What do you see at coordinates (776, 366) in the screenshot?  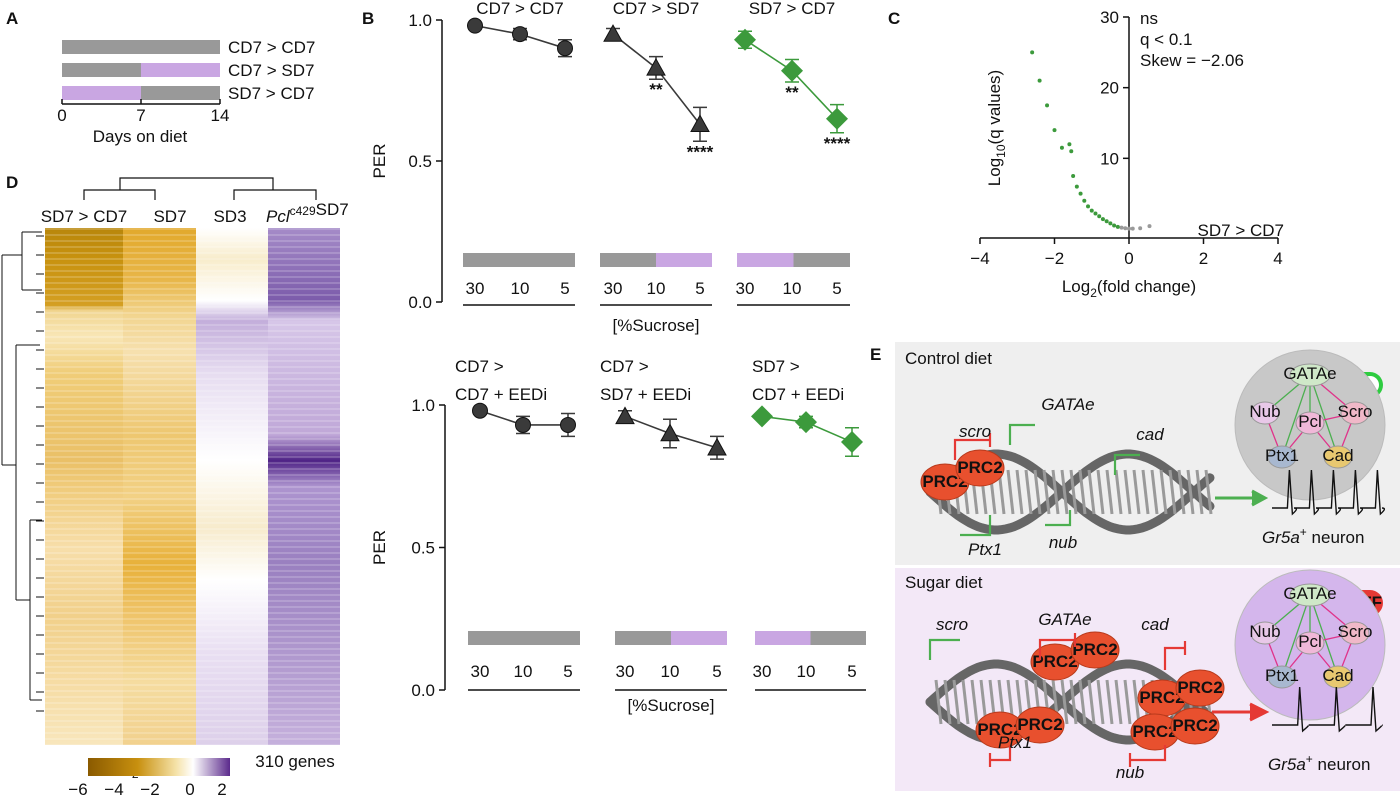 I see `chart-title: SD7 >` at bounding box center [776, 366].